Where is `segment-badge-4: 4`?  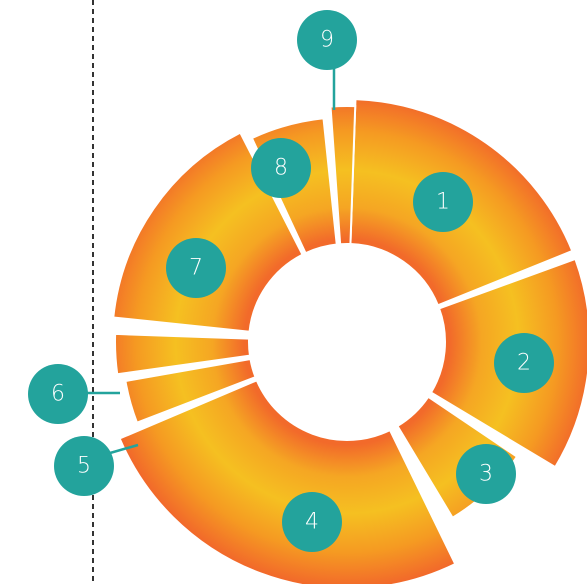 segment-badge-4: 4 is located at coordinates (312, 522).